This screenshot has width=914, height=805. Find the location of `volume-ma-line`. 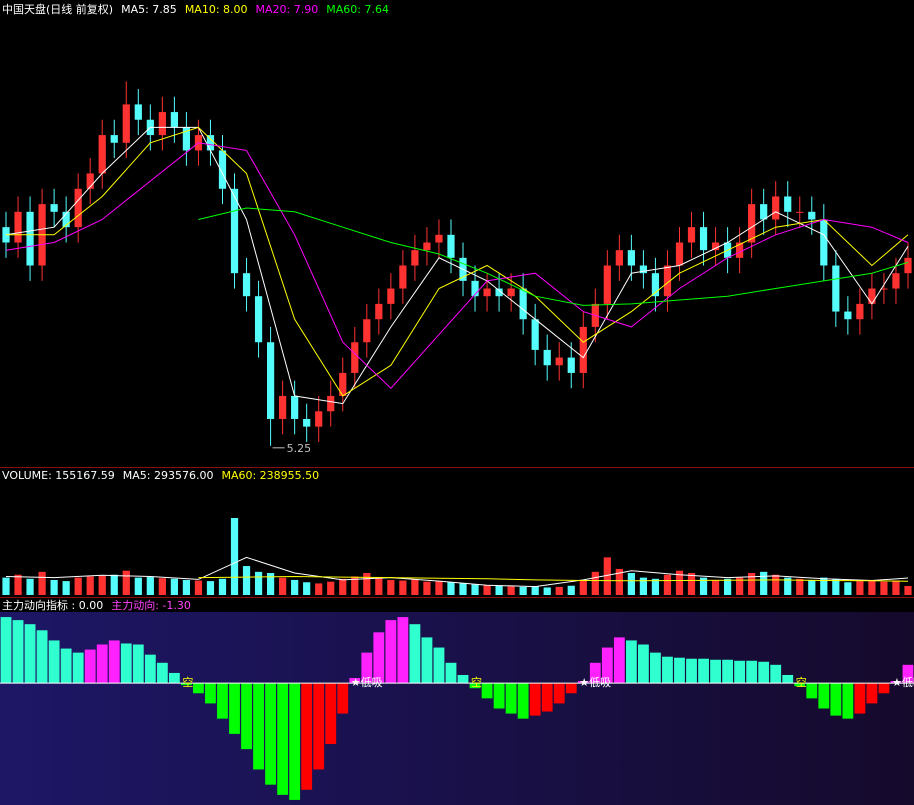

volume-ma-line is located at coordinates (553, 578).